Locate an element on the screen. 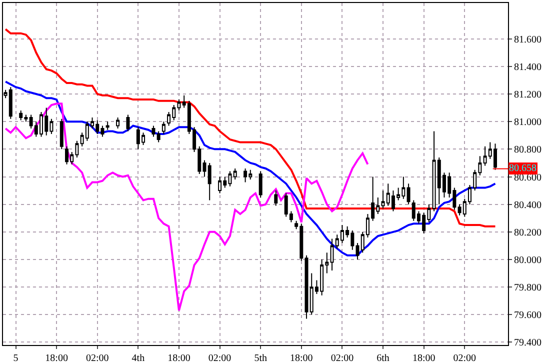 Image resolution: width=549 pixels, height=363 pixels. x-tick-label: 6th is located at coordinates (383, 358).